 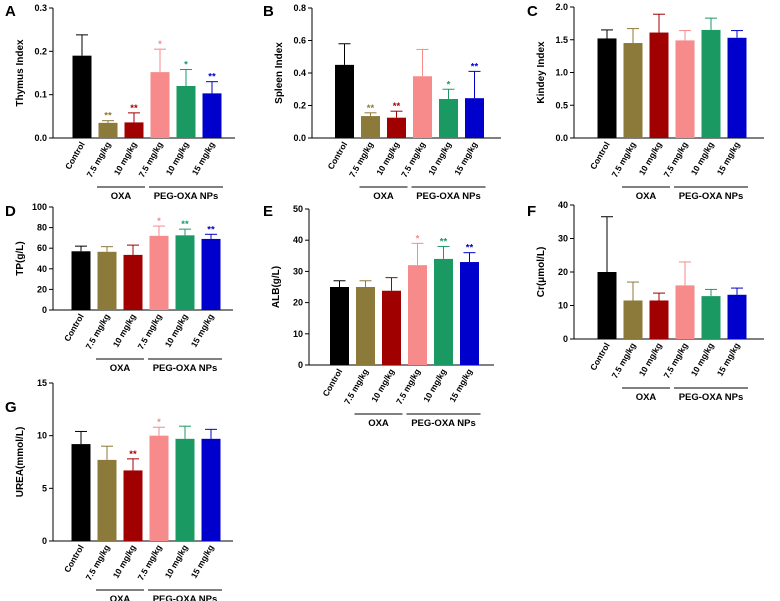 I want to click on panel-letter: E, so click(x=268, y=211).